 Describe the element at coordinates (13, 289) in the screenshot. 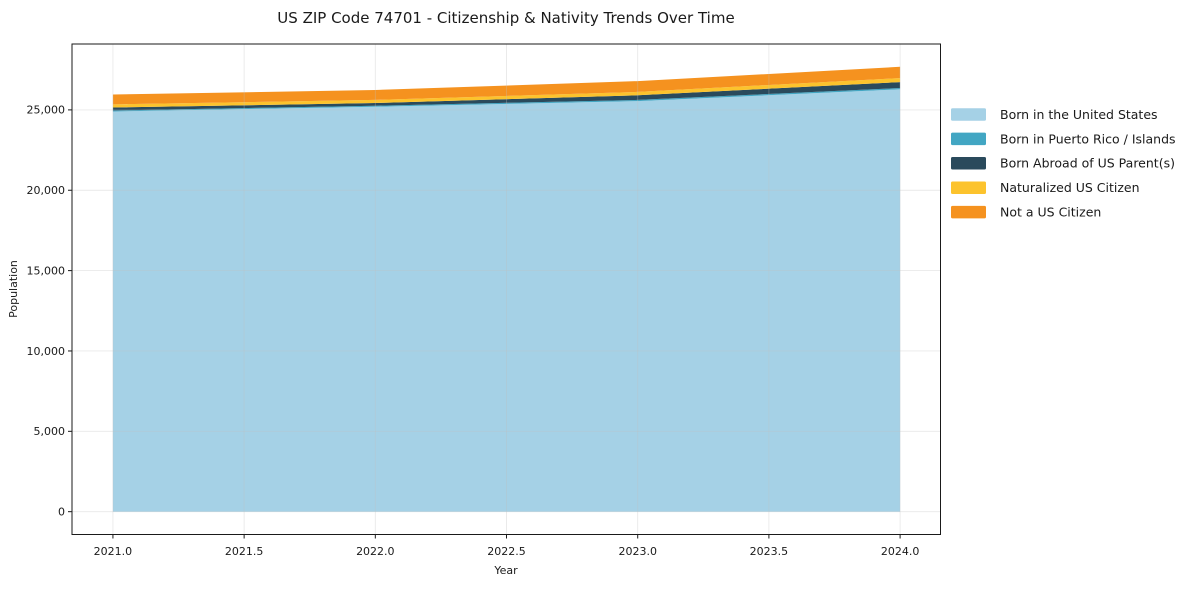

I see `y-axis-label: Population` at that location.